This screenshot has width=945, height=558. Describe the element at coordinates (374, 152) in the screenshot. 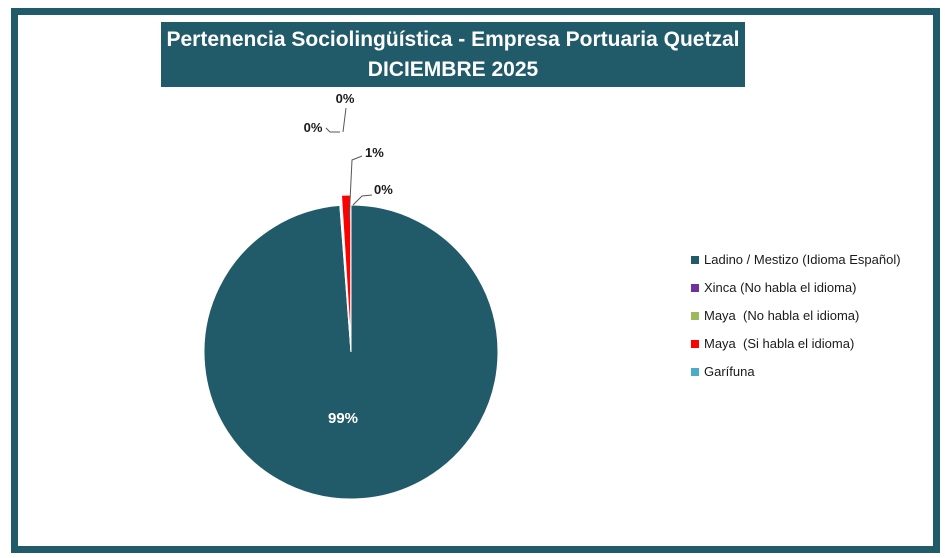

I see `data-label-3: 1%` at that location.